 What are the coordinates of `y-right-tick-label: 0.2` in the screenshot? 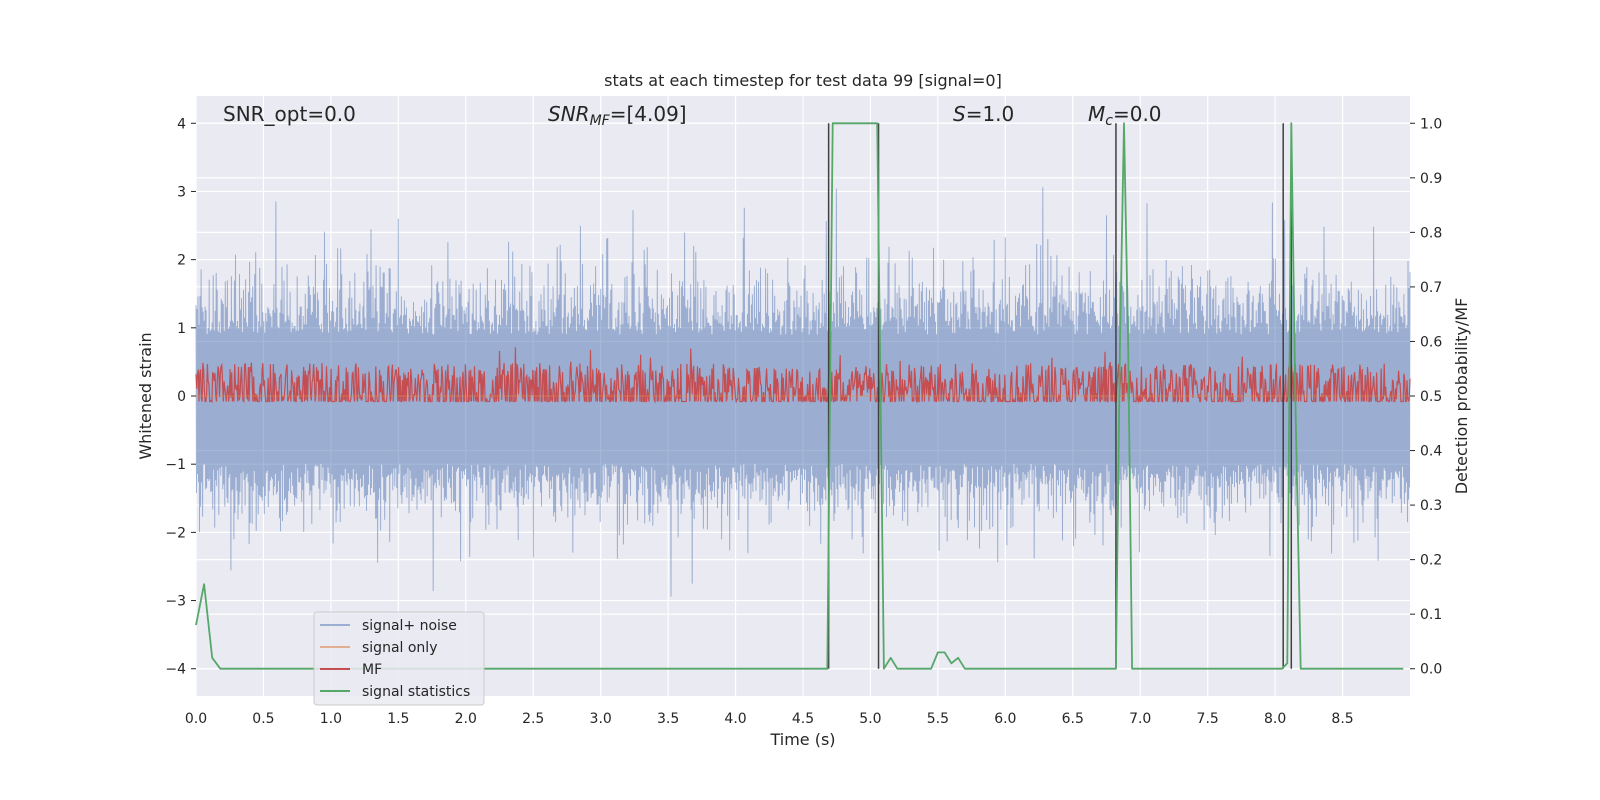 It's located at (1431, 561).